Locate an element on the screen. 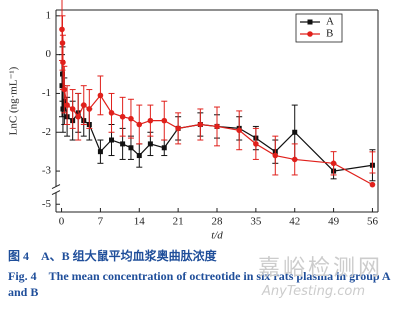 This screenshot has width=400, height=310. x-tick-label: 7 is located at coordinates (101, 222).